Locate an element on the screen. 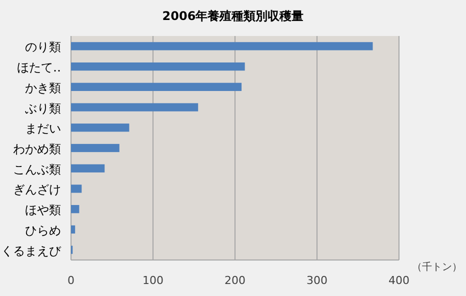  x-tick-label: 200 is located at coordinates (235, 280).